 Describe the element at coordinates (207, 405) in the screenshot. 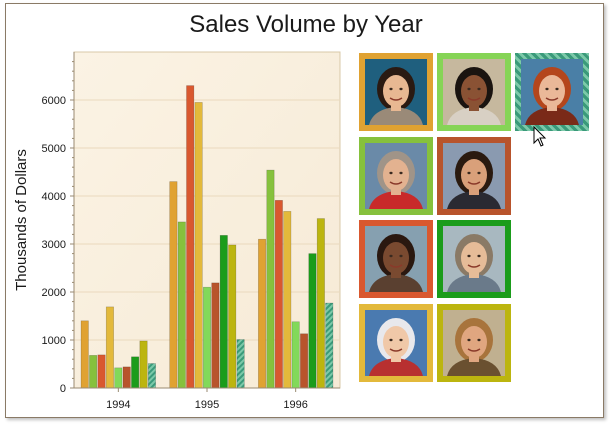

I see `x-tick-label: 1995` at that location.